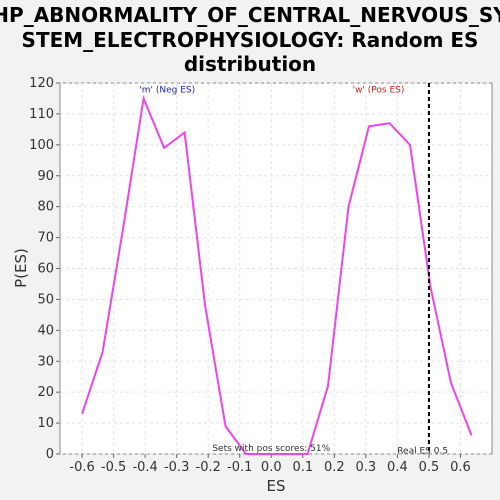 The image size is (500, 500). I want to click on annotation-label: Sets with pos scores: 51%, so click(271, 449).